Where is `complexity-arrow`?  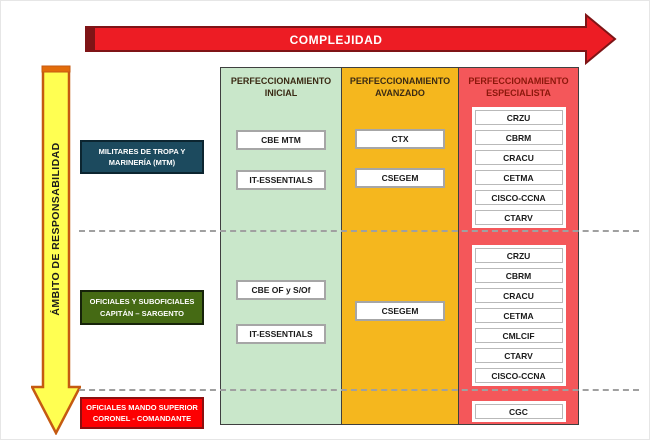
complexity-arrow is located at coordinates (351, 39).